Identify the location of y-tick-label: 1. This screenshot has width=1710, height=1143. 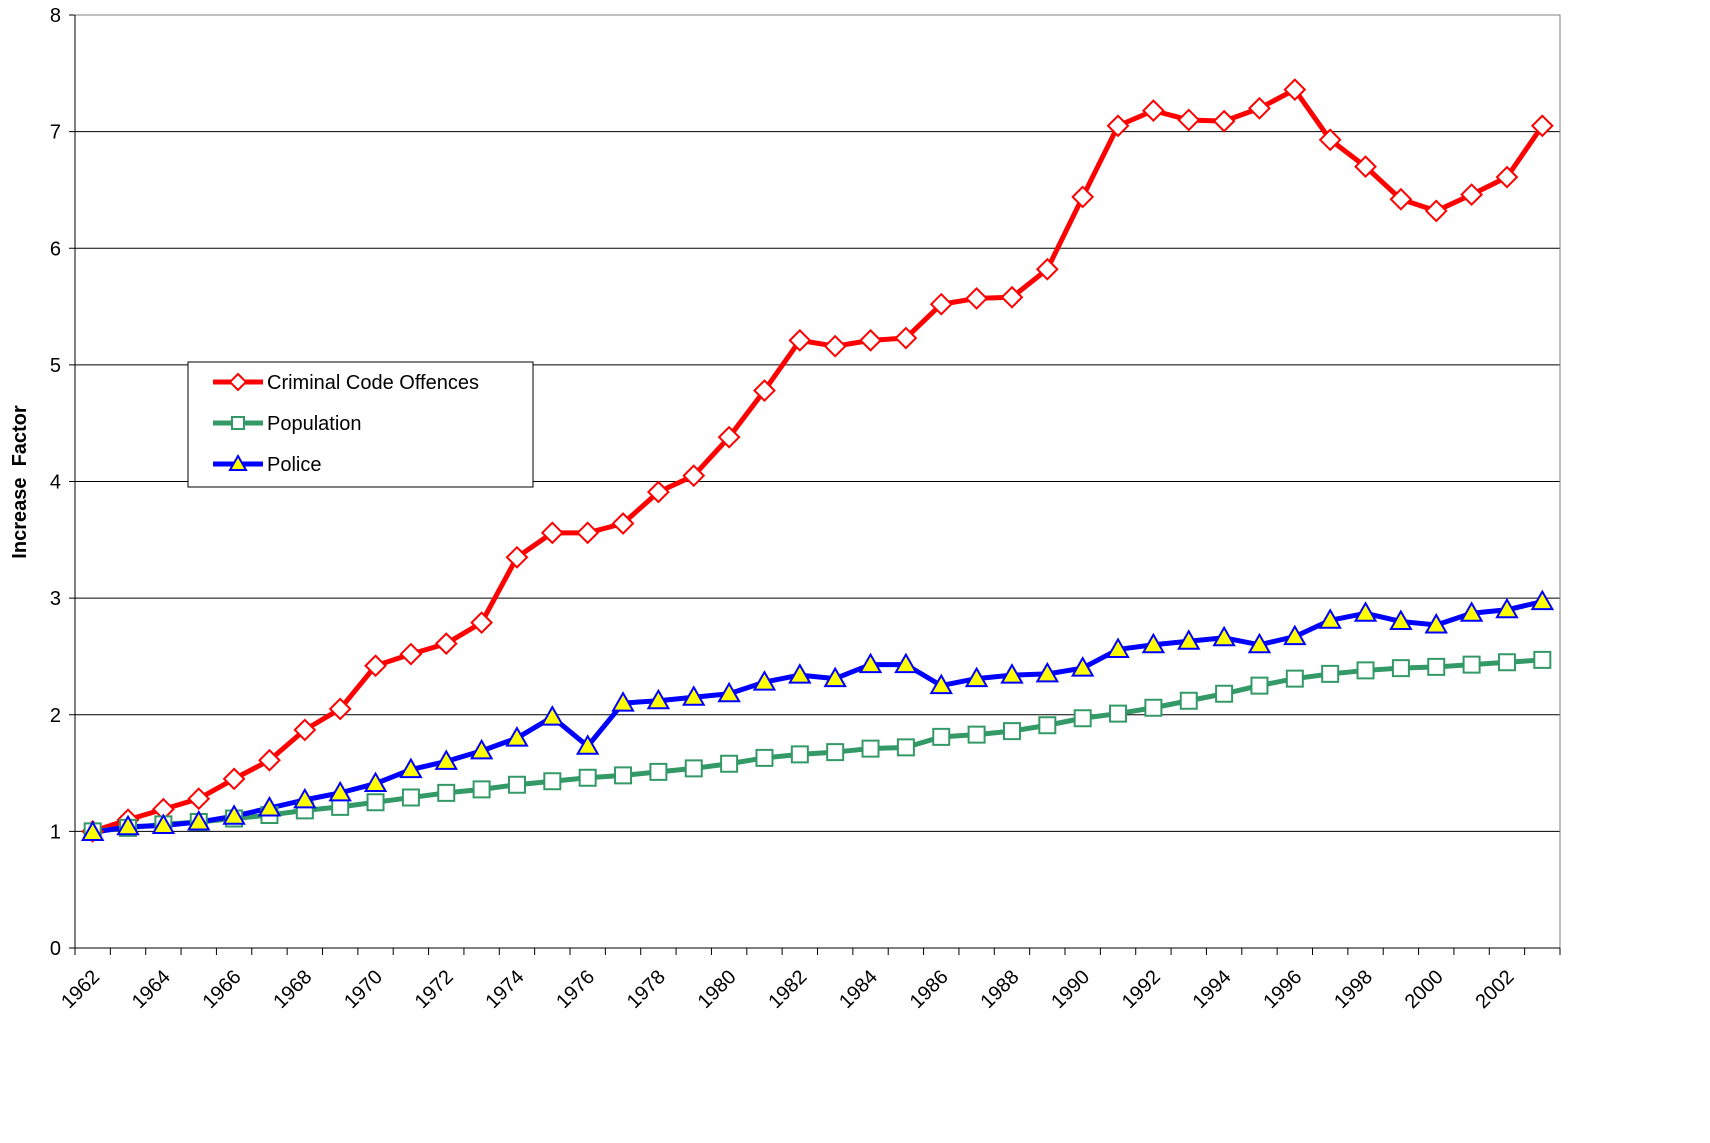
(55, 832).